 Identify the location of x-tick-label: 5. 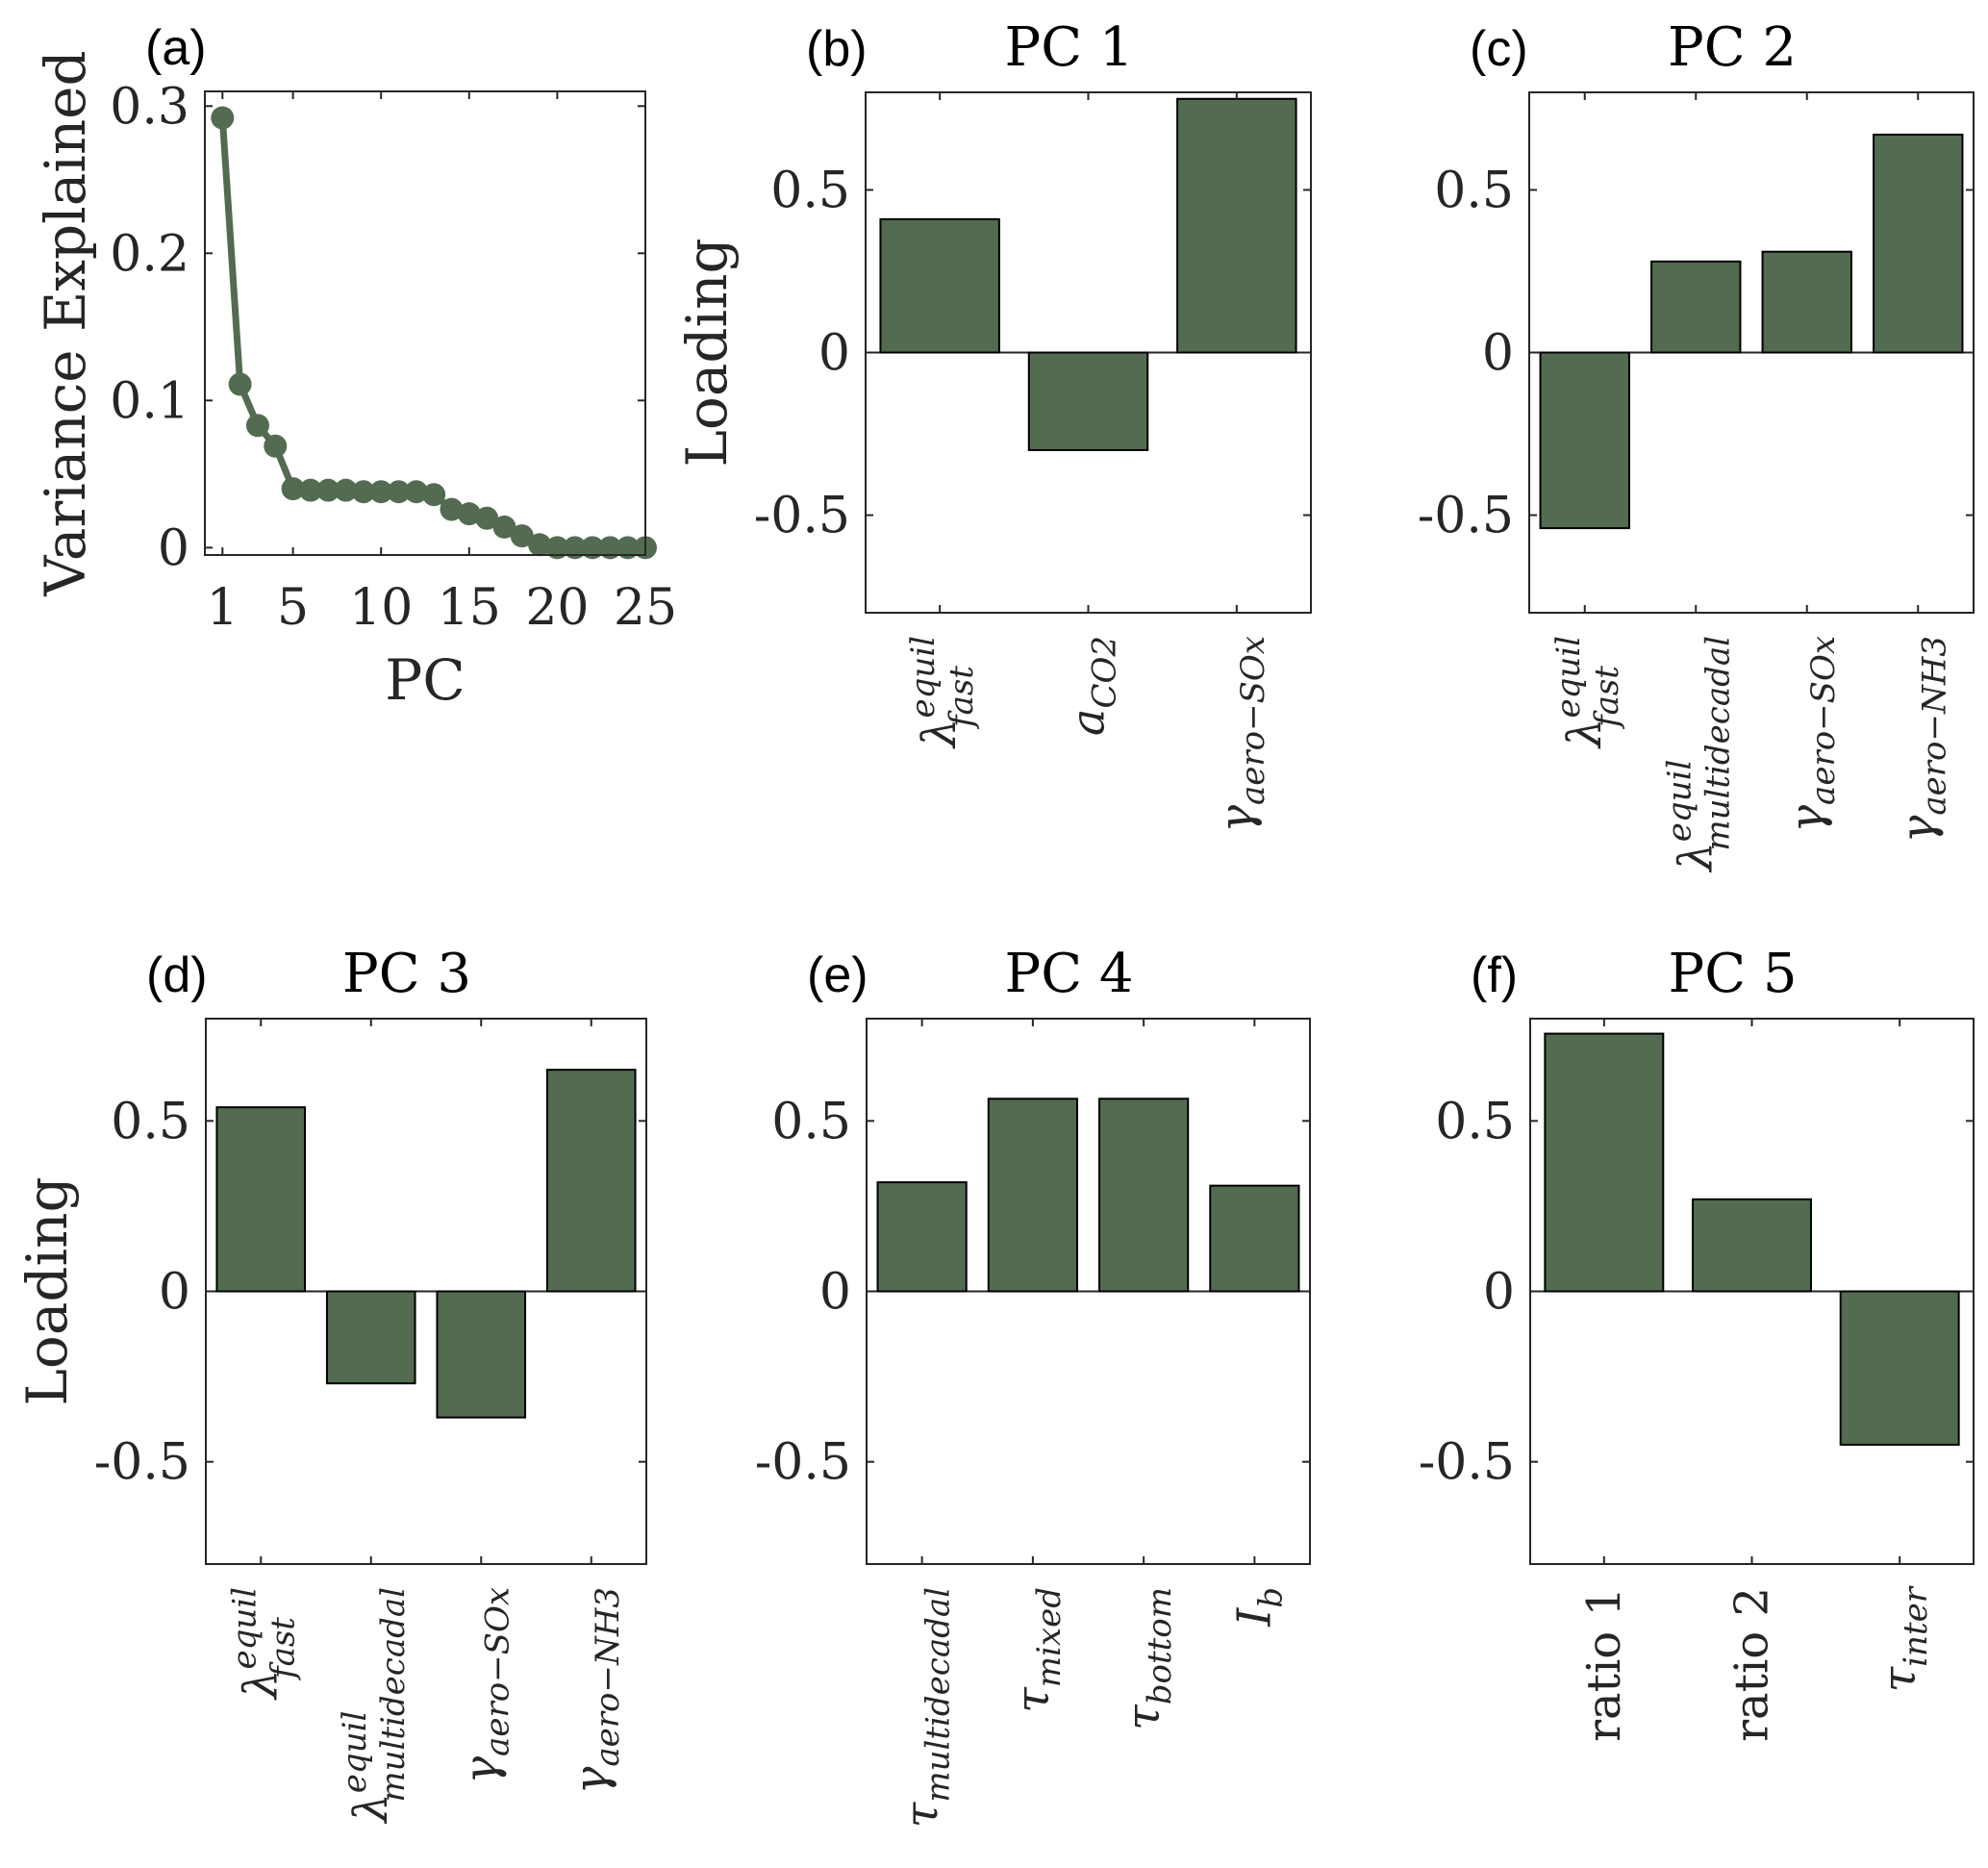
(293, 608).